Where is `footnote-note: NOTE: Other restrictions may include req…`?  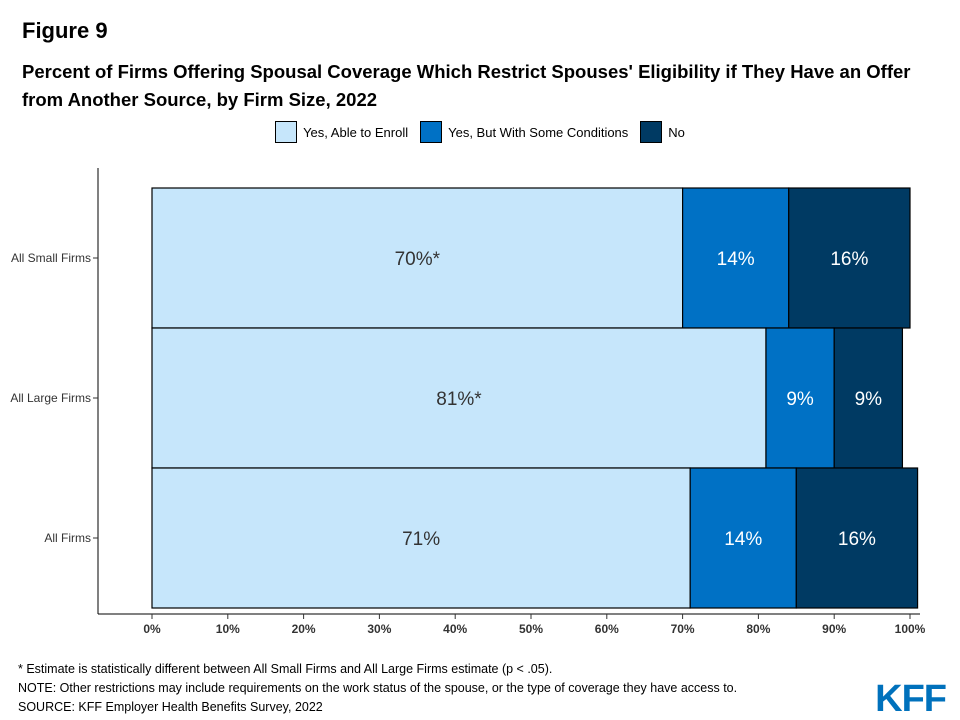 footnote-note: NOTE: Other restrictions may include req… is located at coordinates (378, 688).